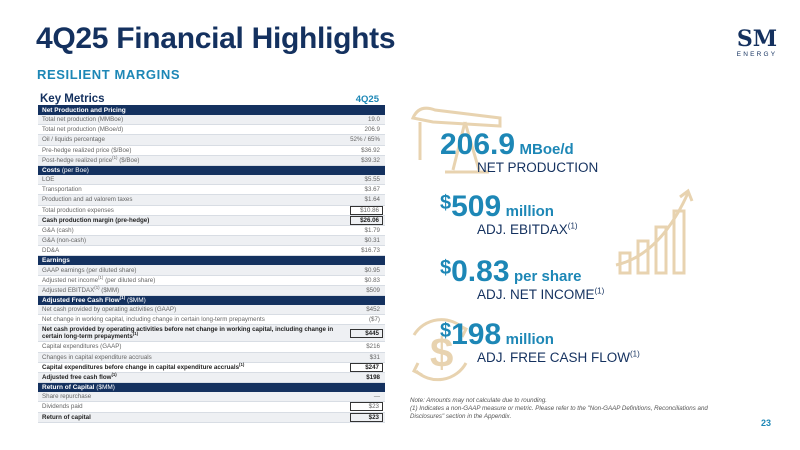 Image resolution: width=800 pixels, height=450 pixels. I want to click on table-row: Return of capital $23, so click(211, 417).